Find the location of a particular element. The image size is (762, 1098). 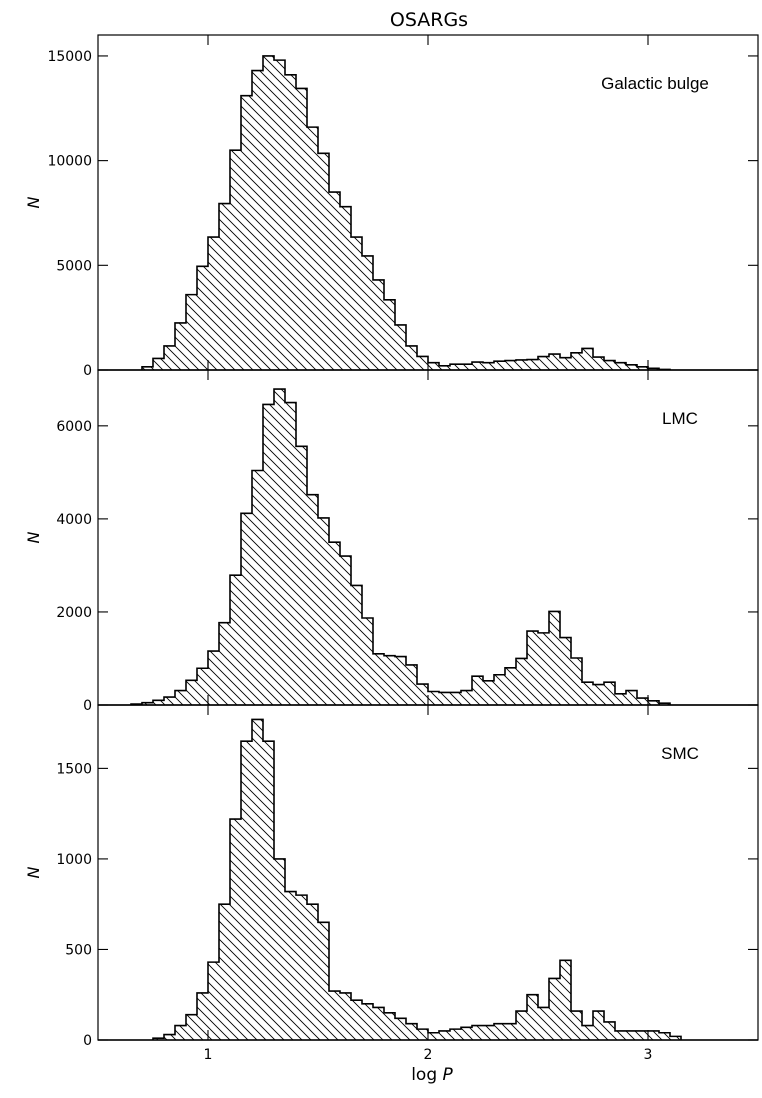

y-tick-label: 6000 is located at coordinates (74, 427).